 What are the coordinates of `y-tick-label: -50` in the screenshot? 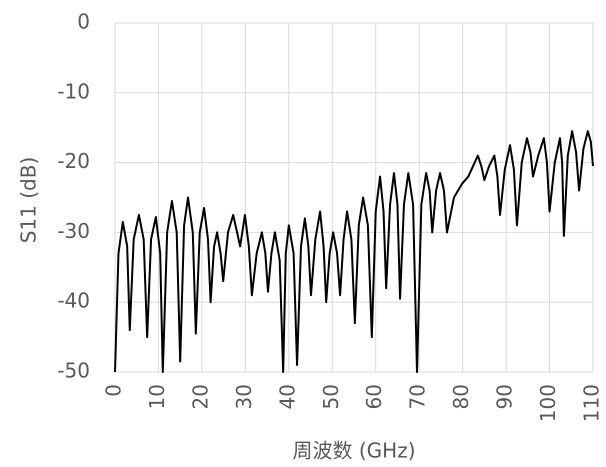 It's located at (73, 371).